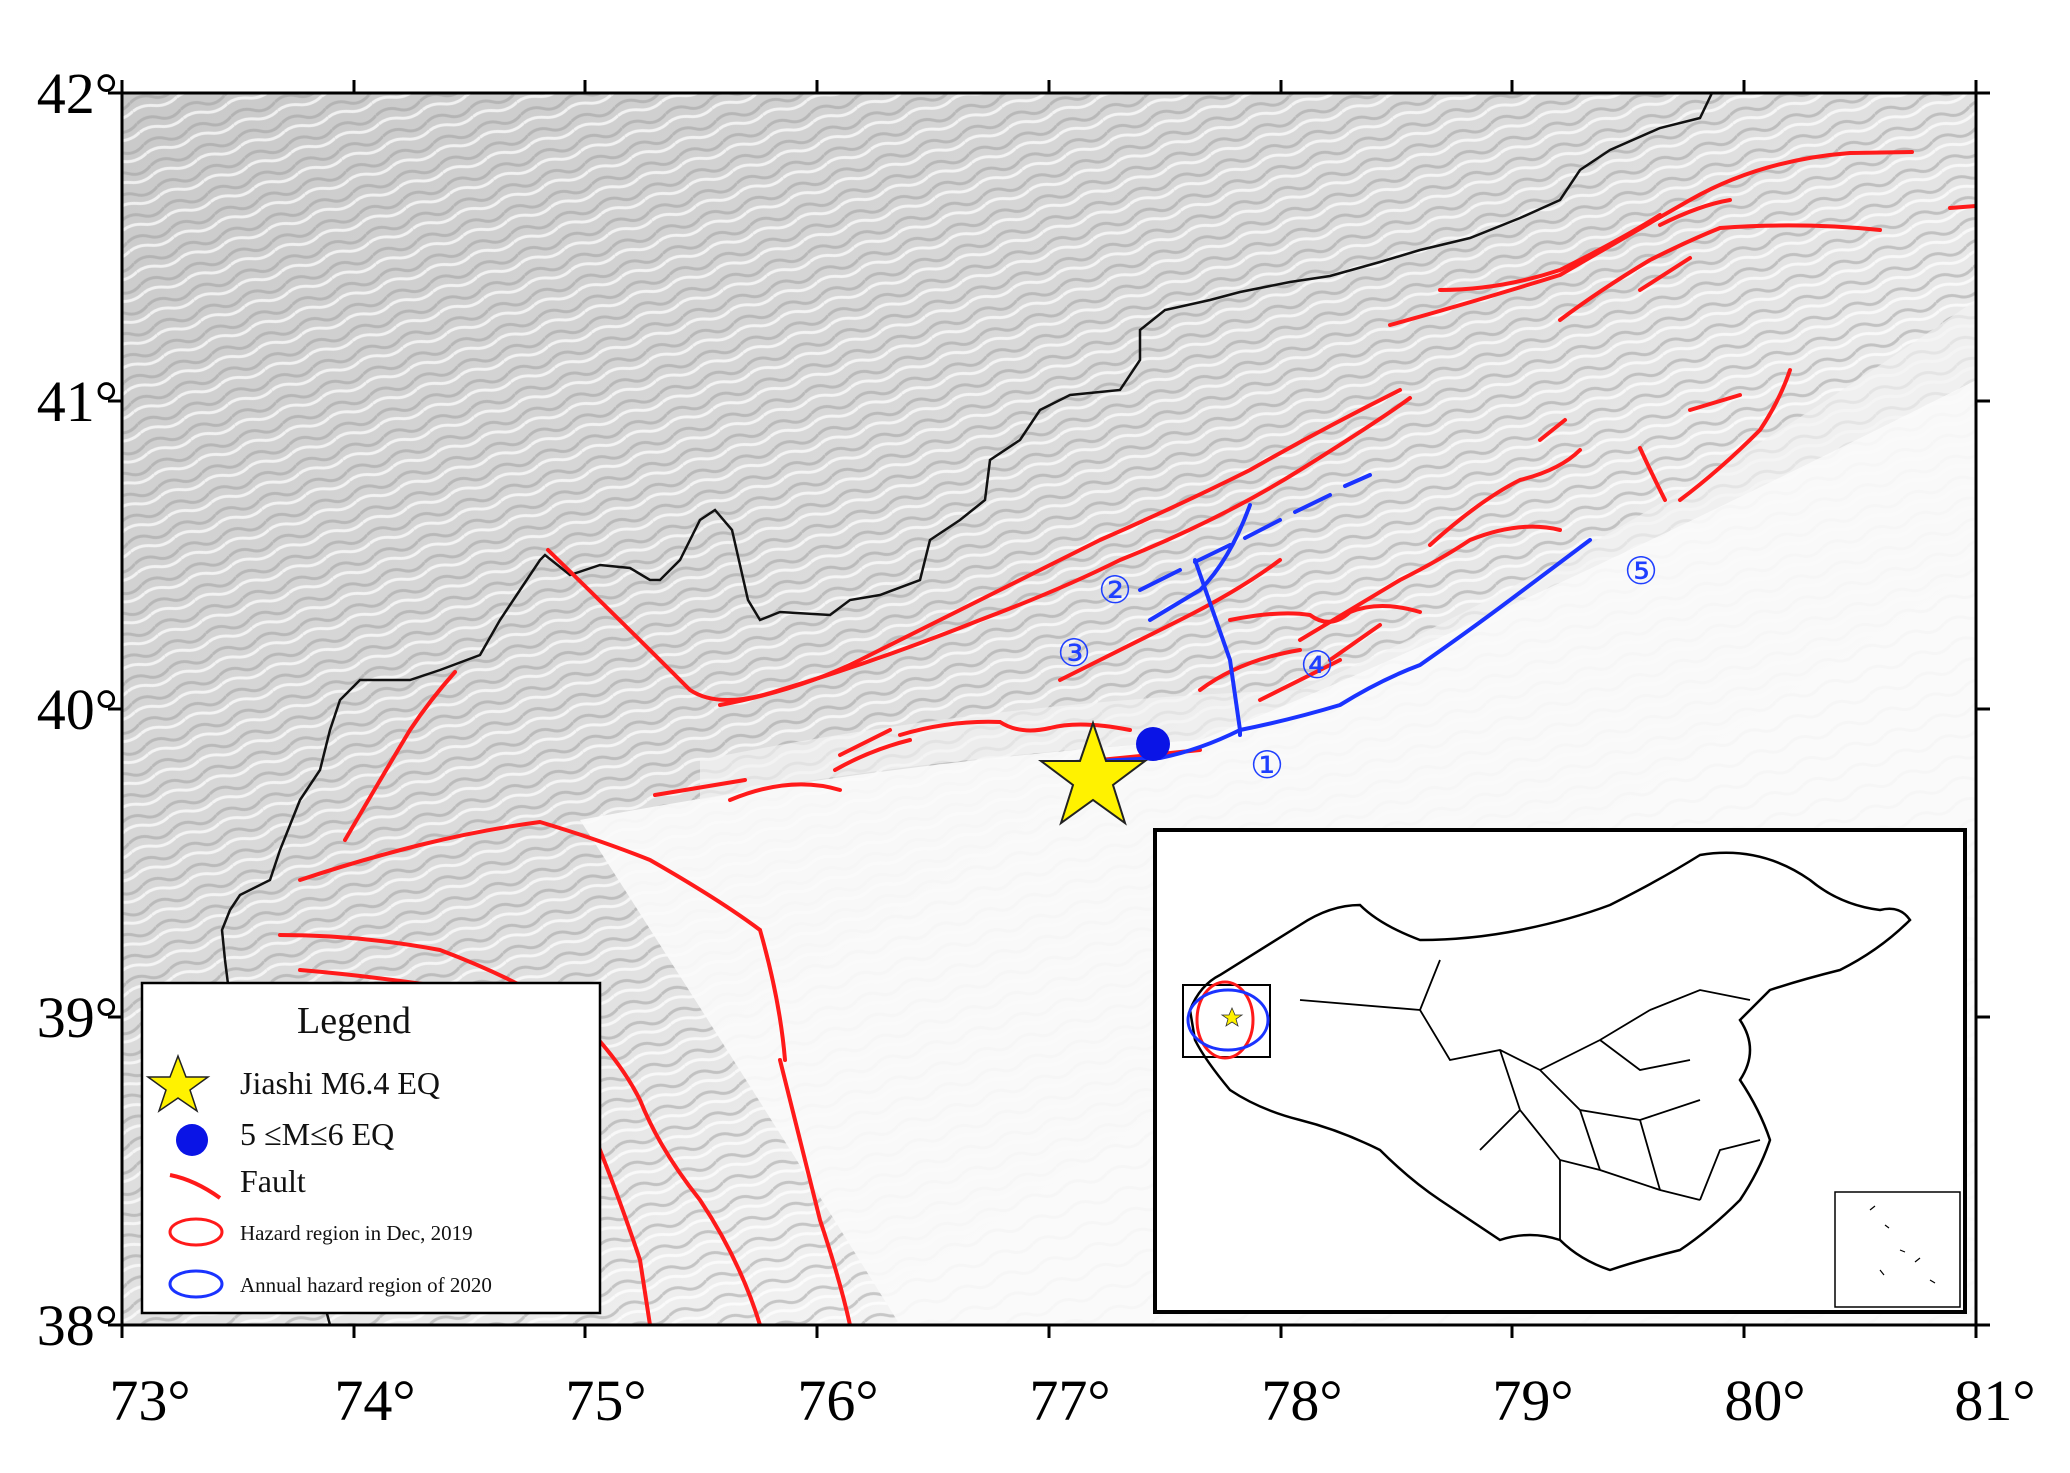 Image resolution: width=2070 pixels, height=1473 pixels. Describe the element at coordinates (366, 1285) in the screenshot. I see `legend-label-blue-ellipse: Annual hazard region of 2020` at that location.